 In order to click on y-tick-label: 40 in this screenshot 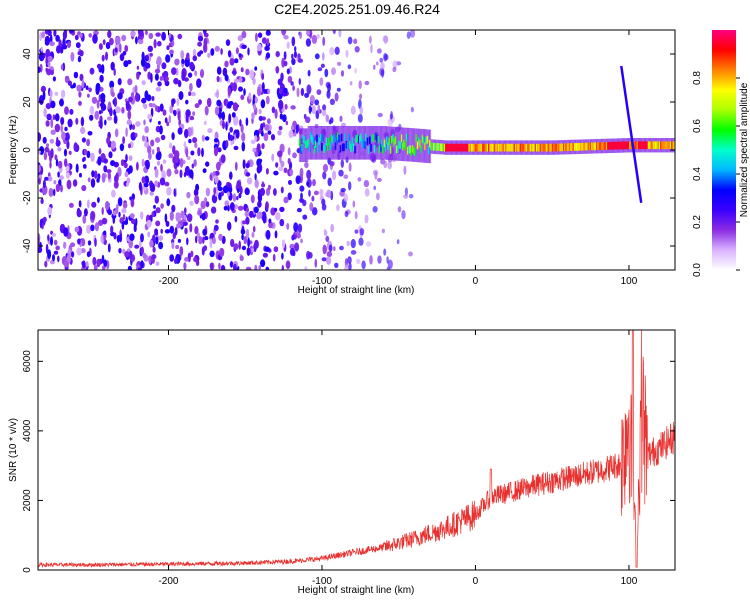, I will do `click(27, 54)`.